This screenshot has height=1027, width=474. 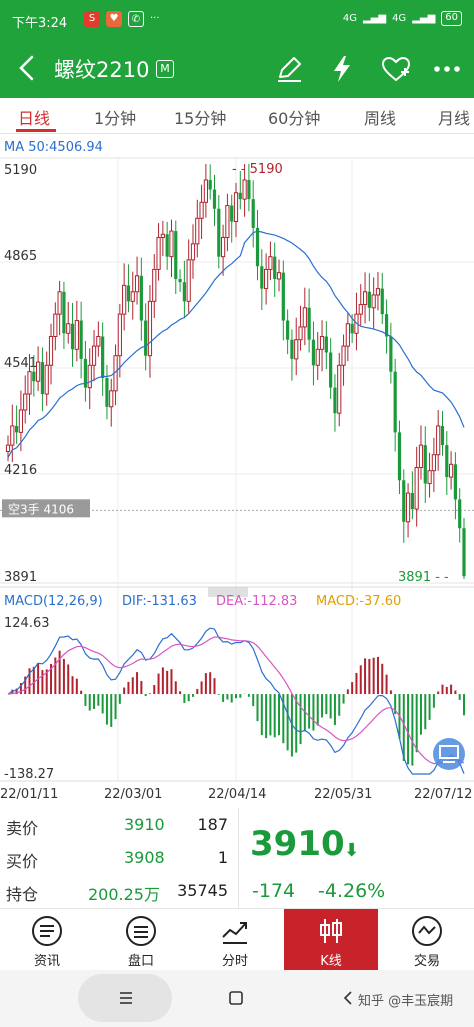 I want to click on ask-row: 卖价 3910 187, so click(x=119, y=824).